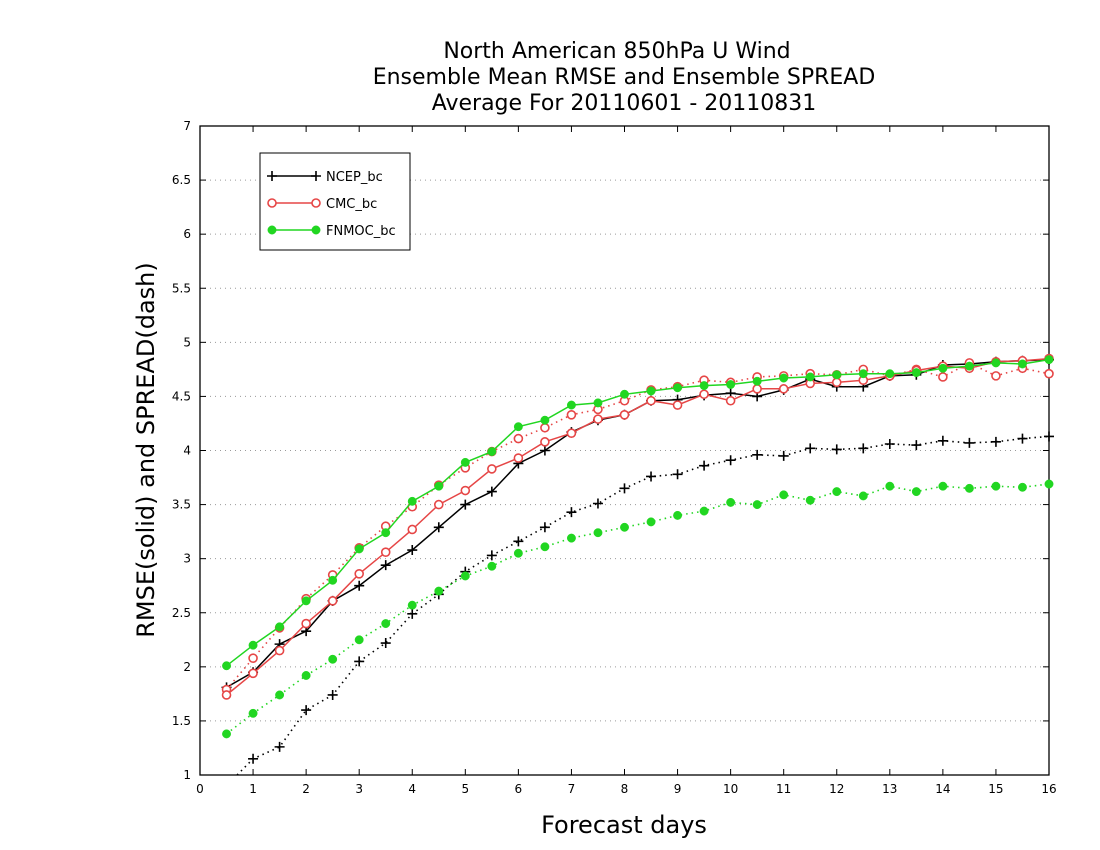 The width and height of the screenshot is (1100, 850). What do you see at coordinates (187, 775) in the screenshot?
I see `y-tick-label: 1` at bounding box center [187, 775].